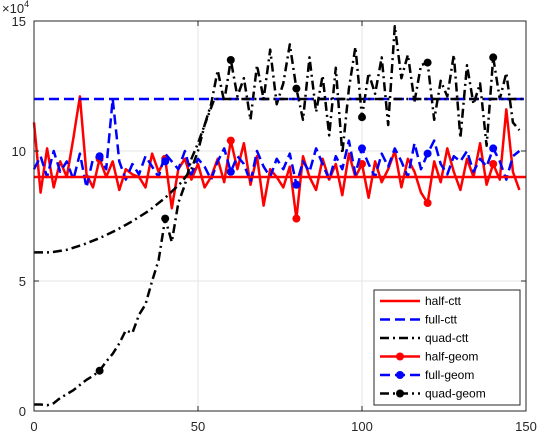 This screenshot has width=540, height=445. Describe the element at coordinates (451, 357) in the screenshot. I see `legend-label-half-geom: half-geom` at that location.